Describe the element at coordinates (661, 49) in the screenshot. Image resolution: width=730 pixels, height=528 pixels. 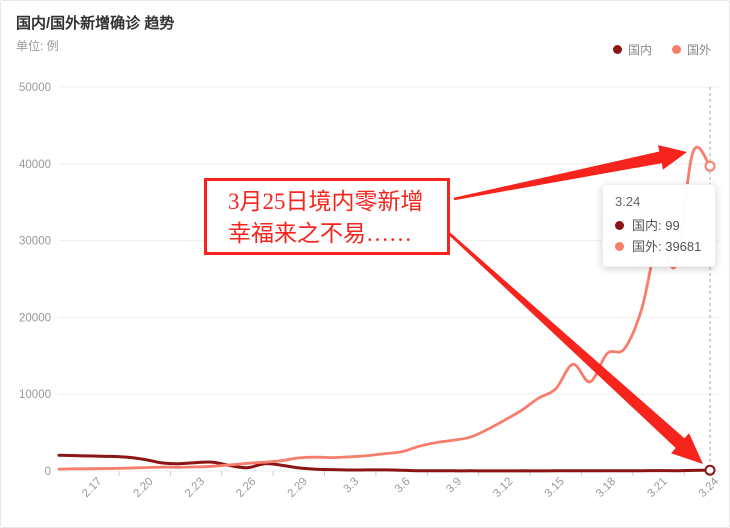
I see `legend: 国内 国外` at that location.